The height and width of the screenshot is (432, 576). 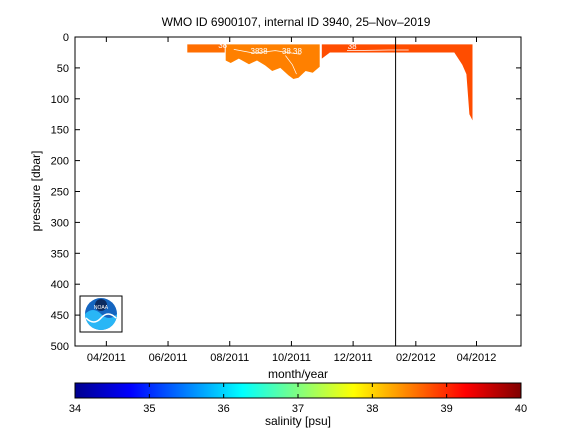 What do you see at coordinates (291, 358) in the screenshot?
I see `x-tick-label: 10/2011` at bounding box center [291, 358].